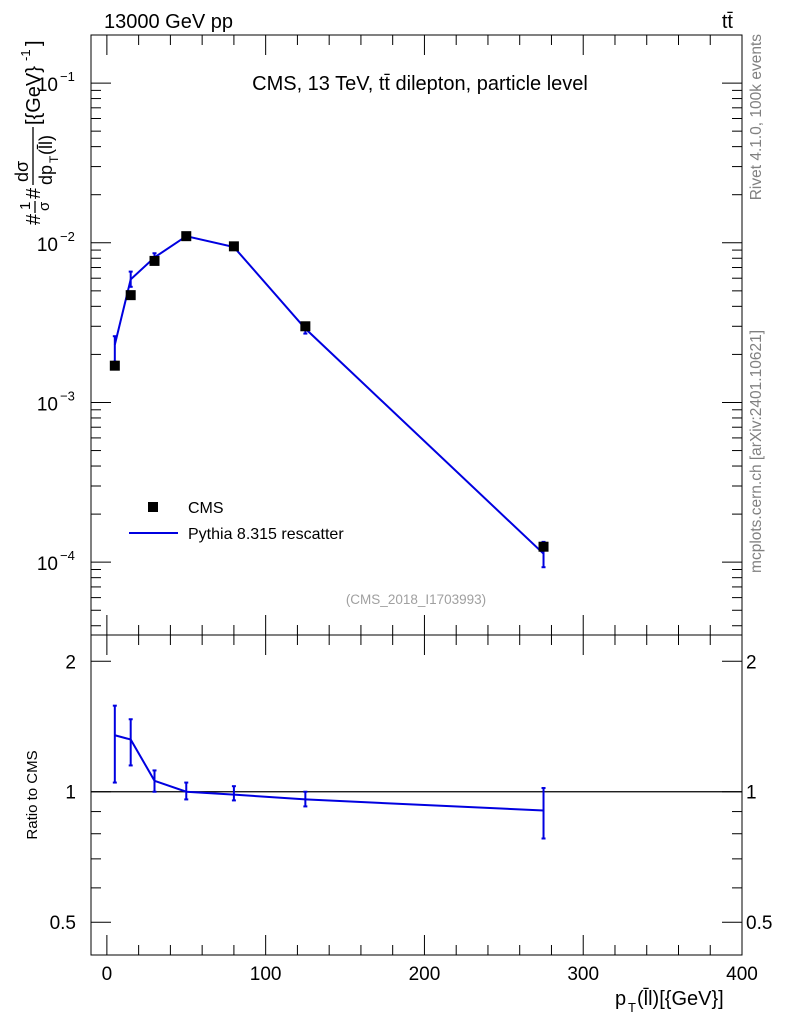 The image size is (786, 1024). I want to click on main-y-tick-exponent: −3, so click(67, 395).